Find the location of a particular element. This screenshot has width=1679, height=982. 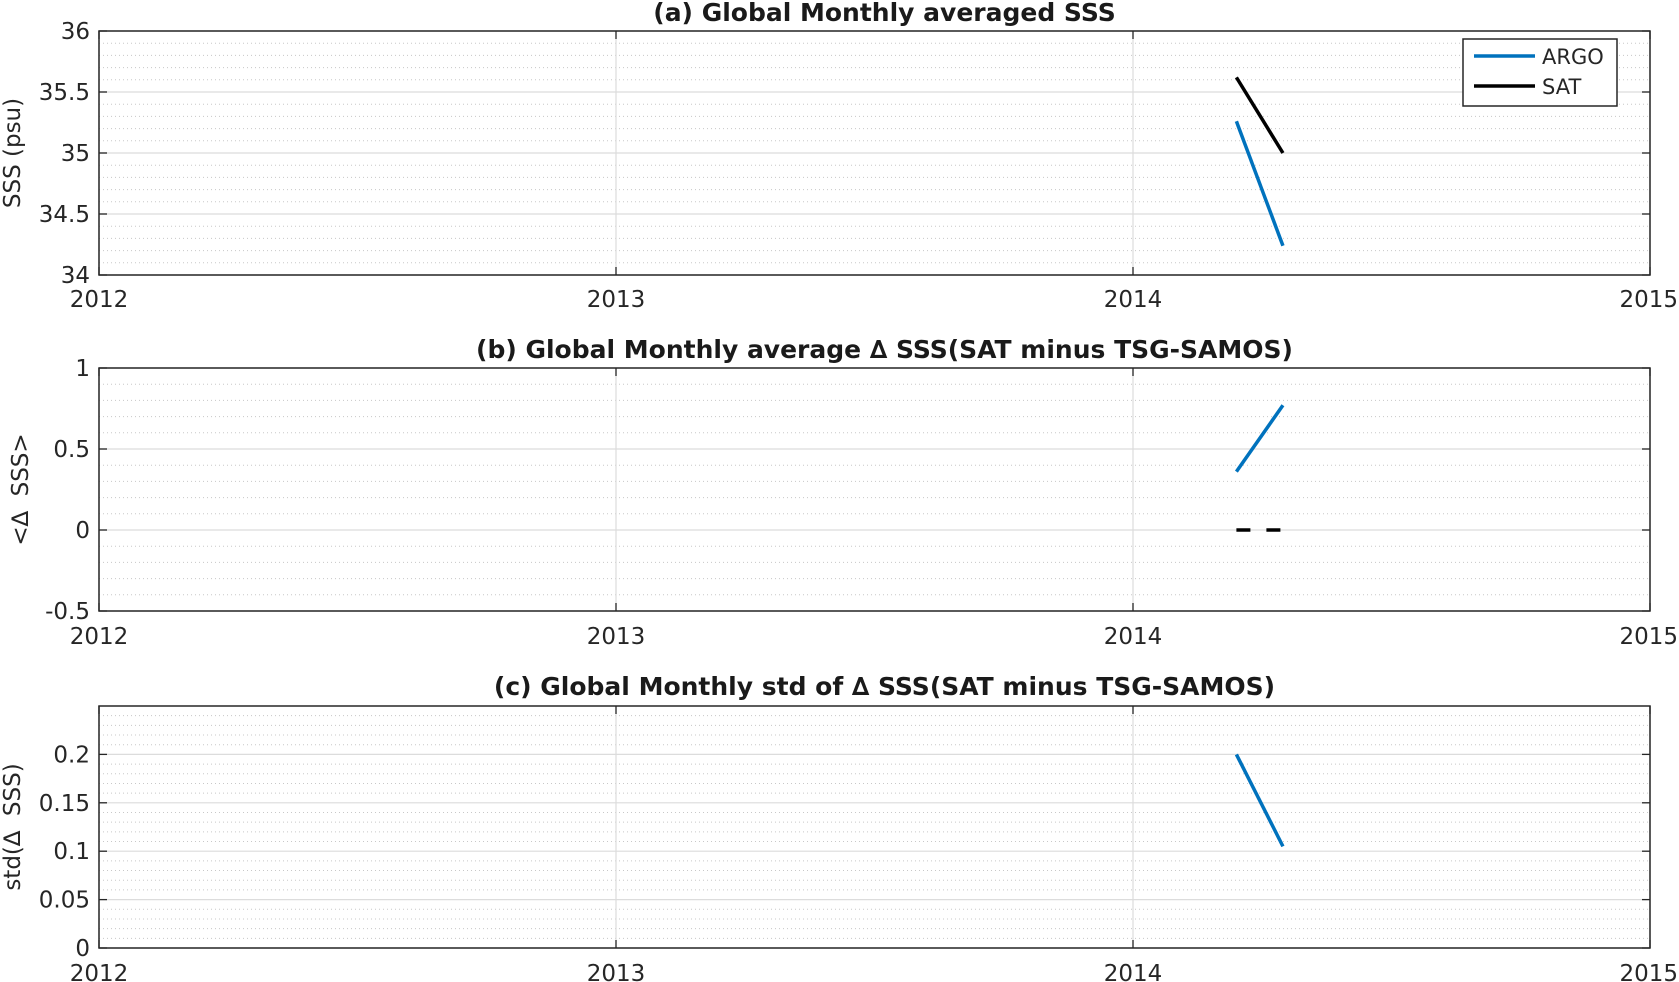

y-tick-label: -0.5 is located at coordinates (67, 612).